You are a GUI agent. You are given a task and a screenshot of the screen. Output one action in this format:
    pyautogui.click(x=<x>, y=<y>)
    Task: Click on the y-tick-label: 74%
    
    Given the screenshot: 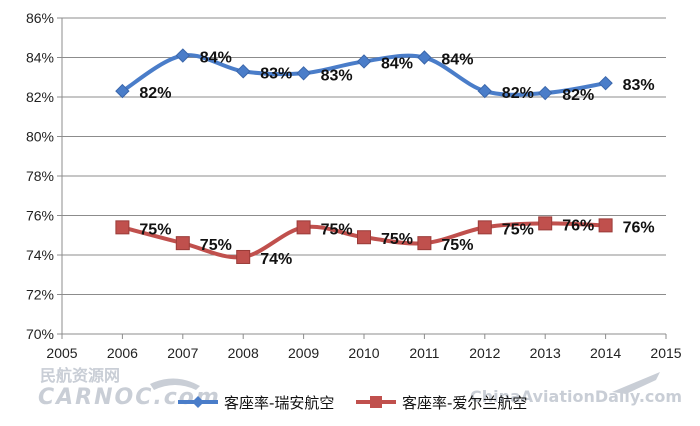 What is the action you would take?
    pyautogui.click(x=40, y=255)
    